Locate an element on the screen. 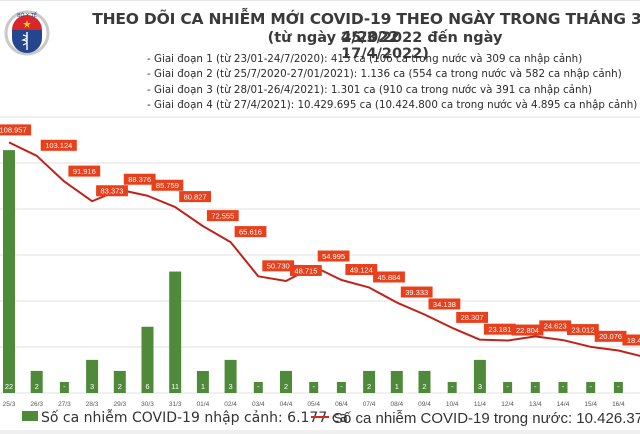 The height and width of the screenshot is (434, 640). bar-label: 6 is located at coordinates (147, 386).